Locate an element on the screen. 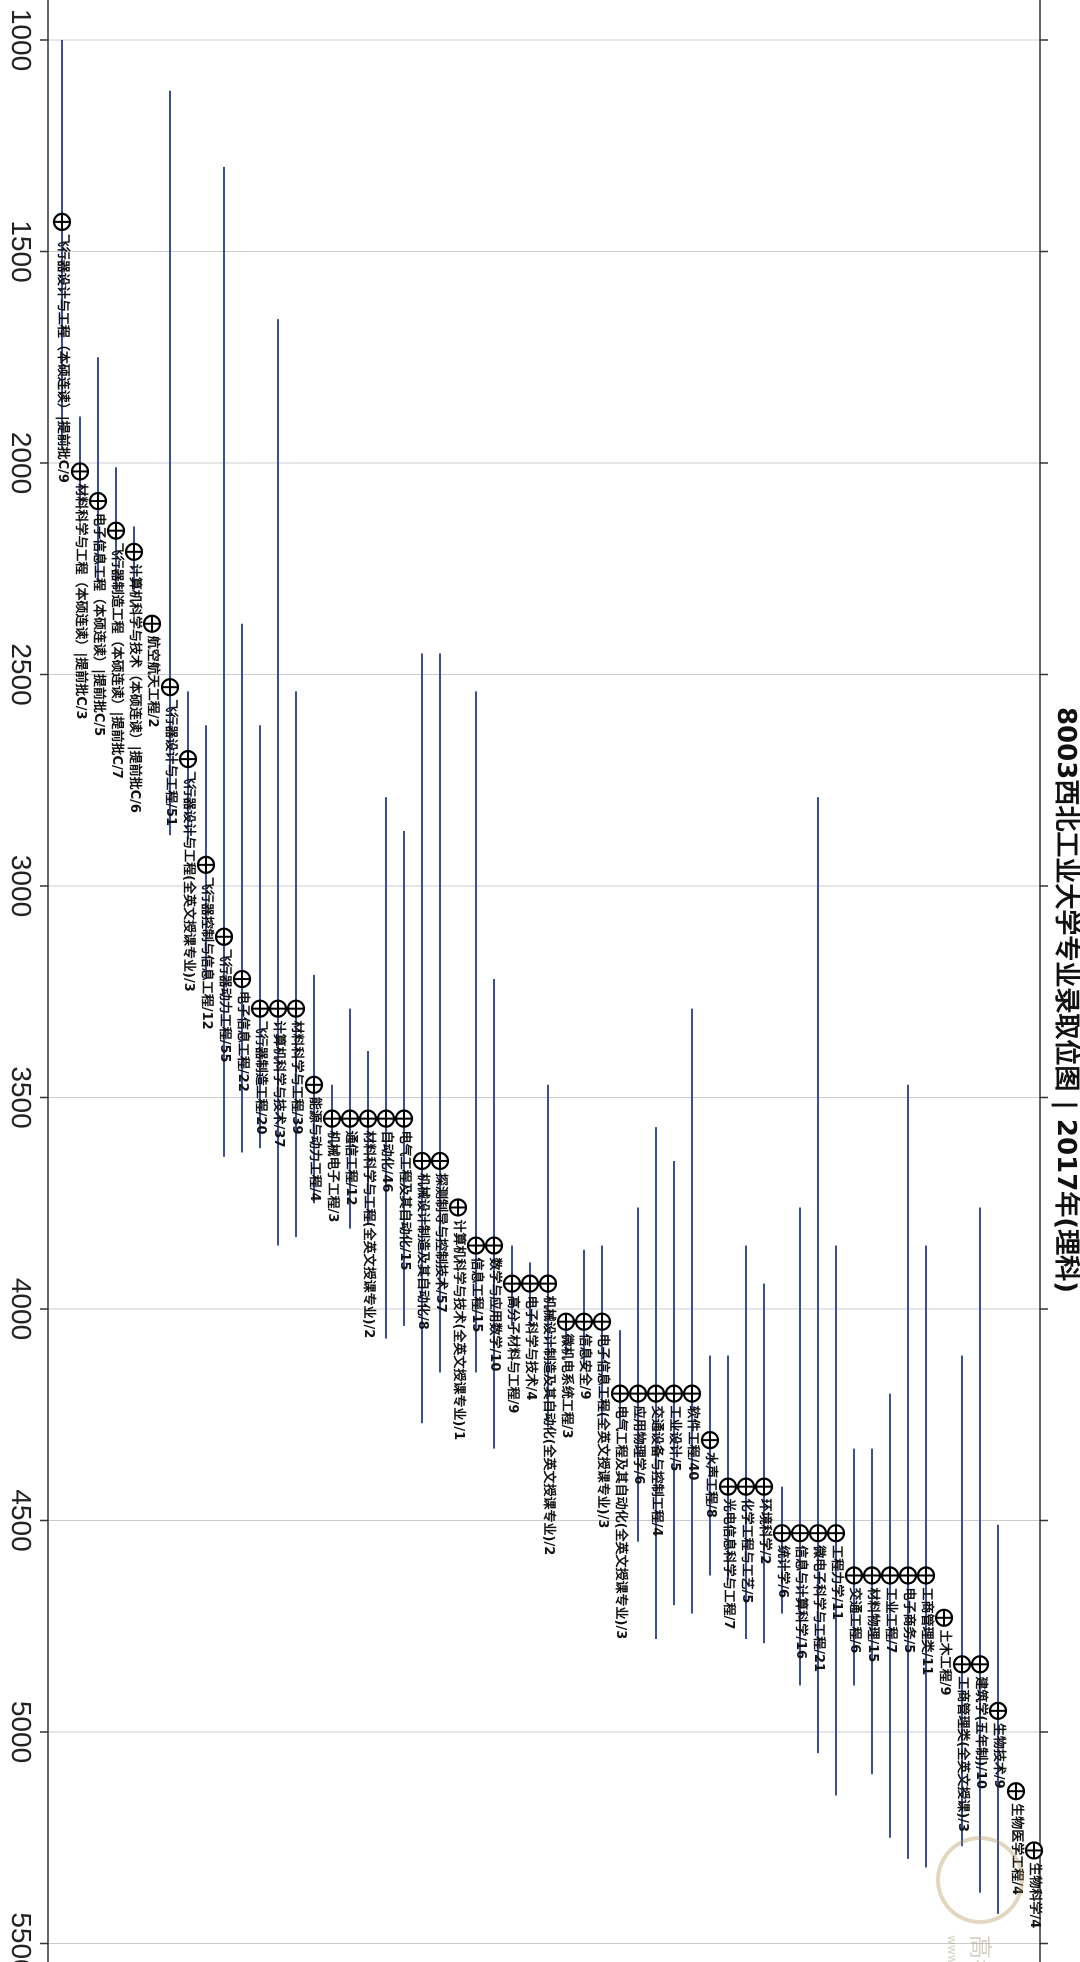 The image size is (1080, 1962). major-label: 生物医学工程/4 is located at coordinates (1017, 1849).